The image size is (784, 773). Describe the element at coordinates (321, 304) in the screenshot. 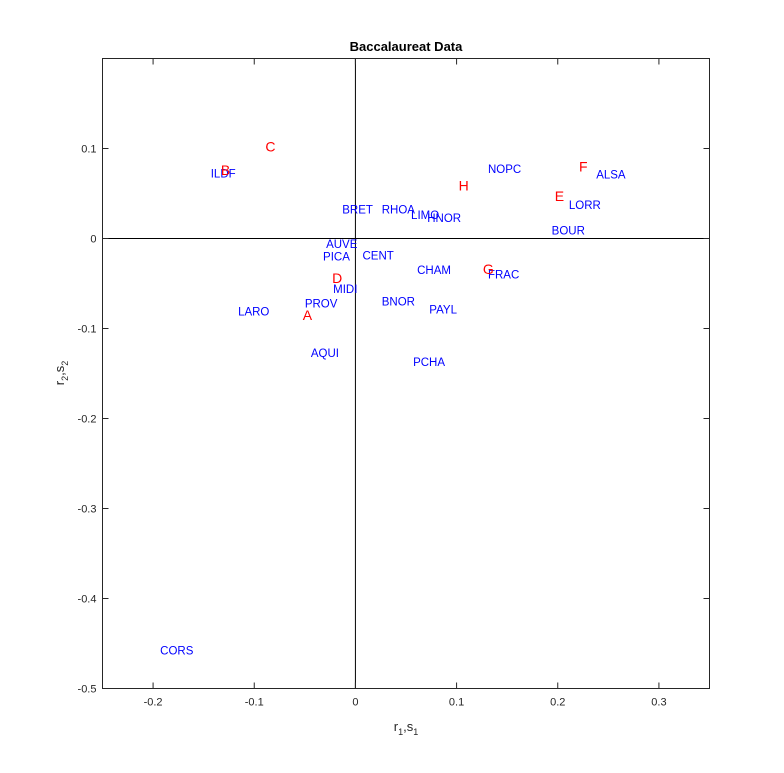

I see `row-point-label: PROV` at that location.